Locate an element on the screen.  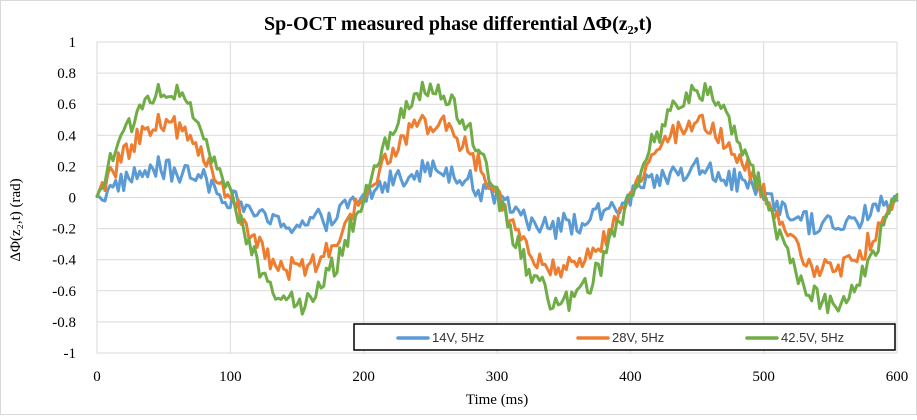
x-axis-title: Time (ms) is located at coordinates (497, 400).